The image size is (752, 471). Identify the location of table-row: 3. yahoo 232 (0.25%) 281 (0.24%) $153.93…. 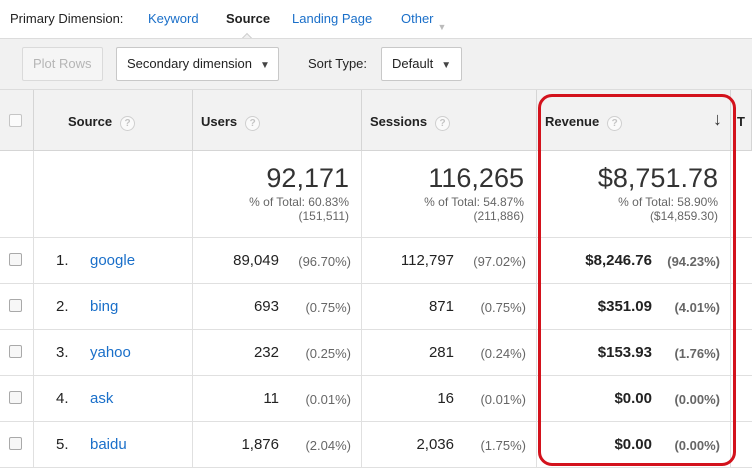
(376, 353).